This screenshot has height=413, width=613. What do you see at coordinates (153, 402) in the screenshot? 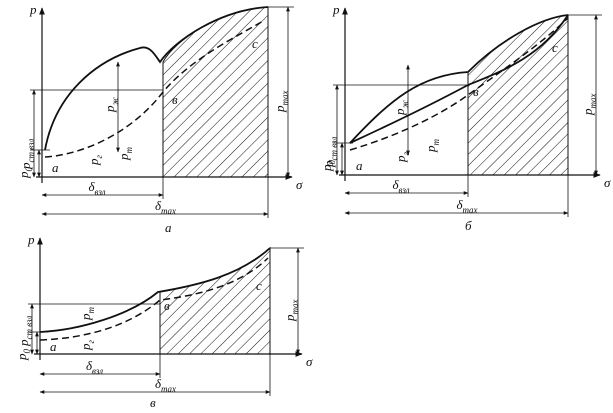
I see `panel-caption: в` at bounding box center [153, 402].